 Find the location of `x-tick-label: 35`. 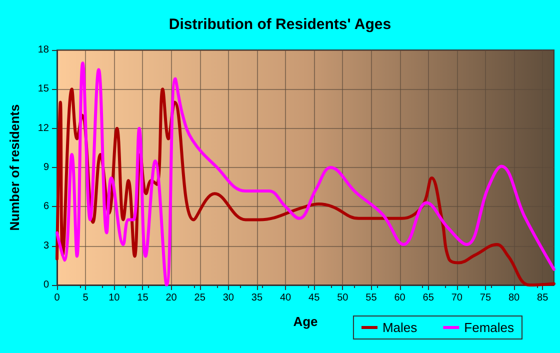

x-tick-label: 35 is located at coordinates (257, 298).